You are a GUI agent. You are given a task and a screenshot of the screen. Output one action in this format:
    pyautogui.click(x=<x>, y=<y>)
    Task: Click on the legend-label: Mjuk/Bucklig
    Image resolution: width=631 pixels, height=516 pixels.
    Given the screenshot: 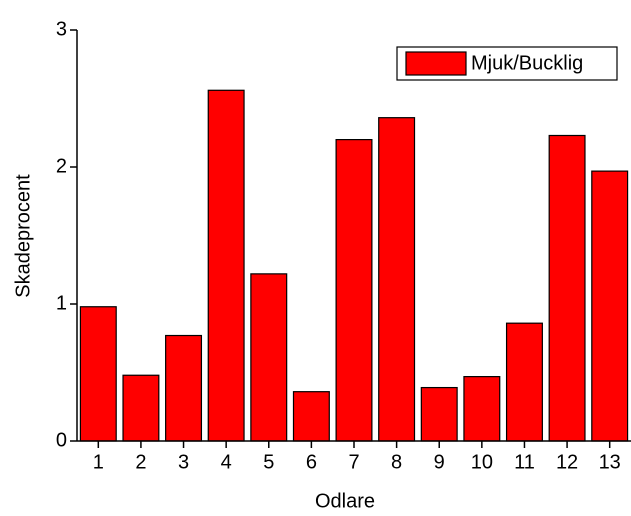 What is the action you would take?
    pyautogui.click(x=527, y=63)
    